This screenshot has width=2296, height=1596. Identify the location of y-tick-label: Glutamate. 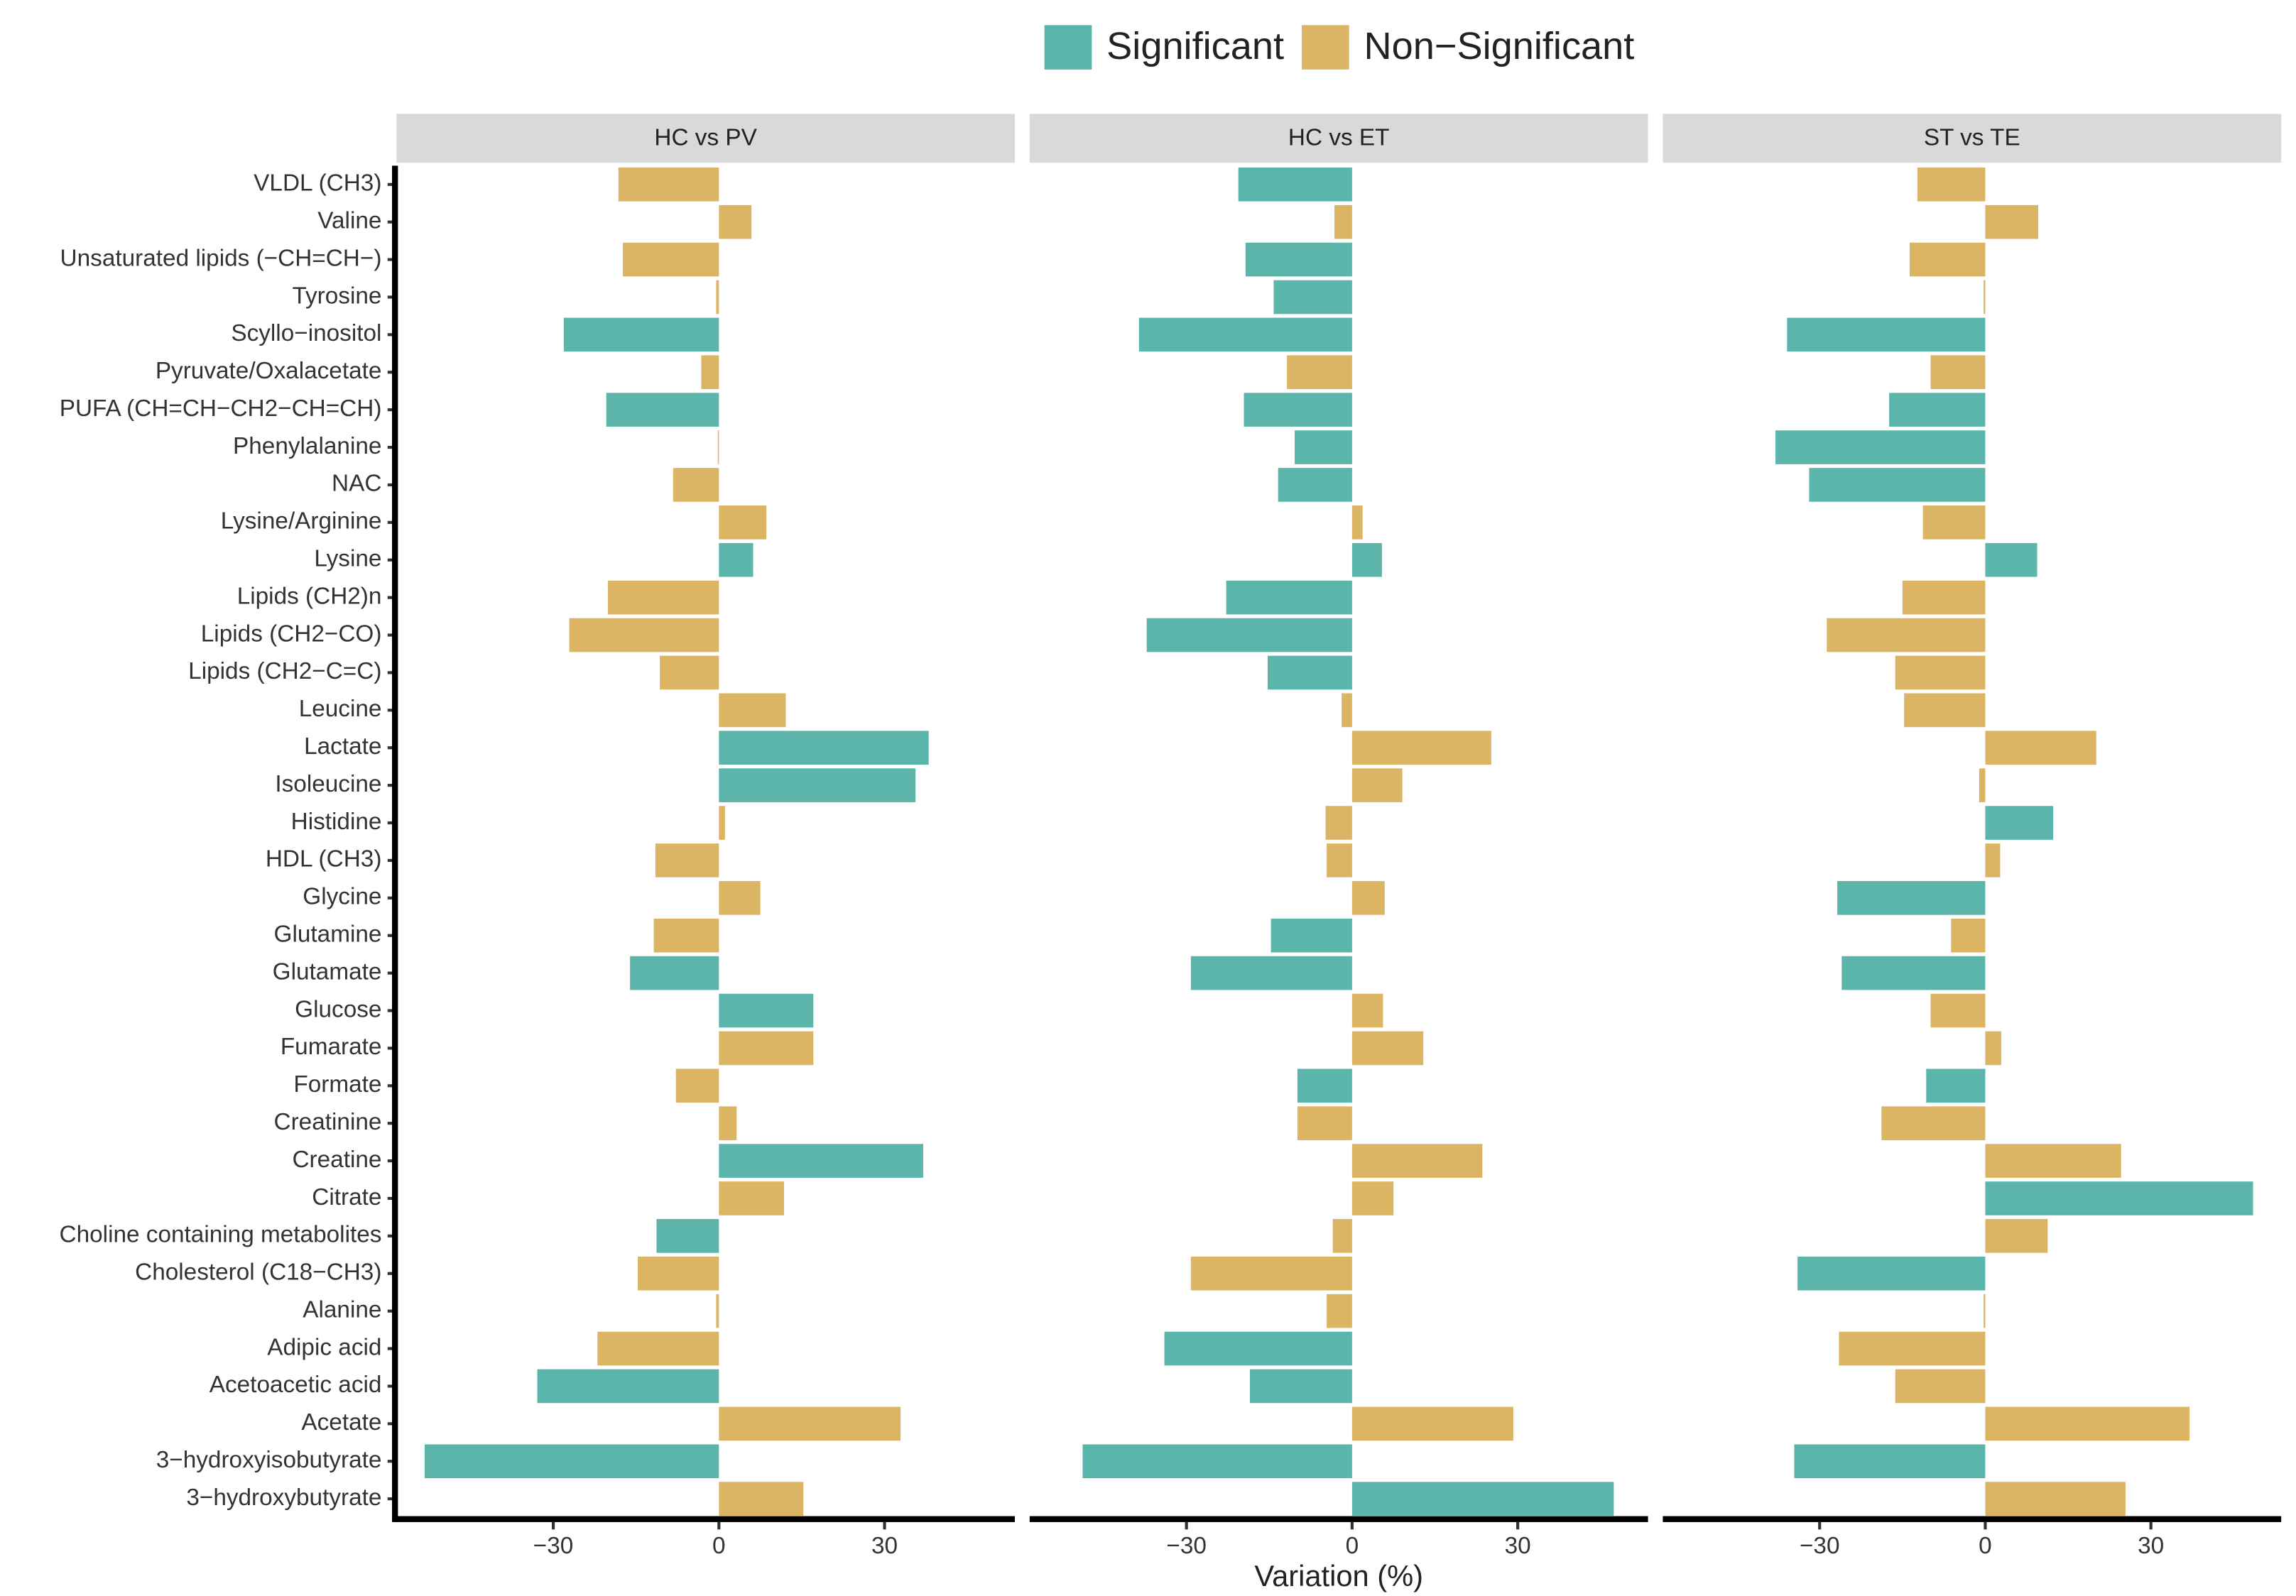
(327, 971).